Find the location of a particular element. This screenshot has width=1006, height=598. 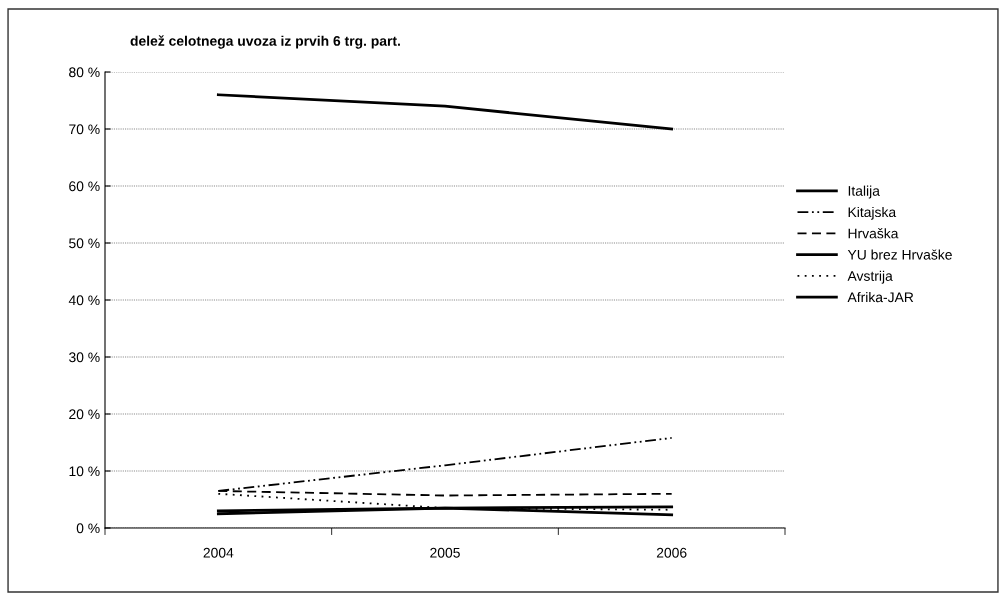

legend-label: Avstrija is located at coordinates (870, 277).